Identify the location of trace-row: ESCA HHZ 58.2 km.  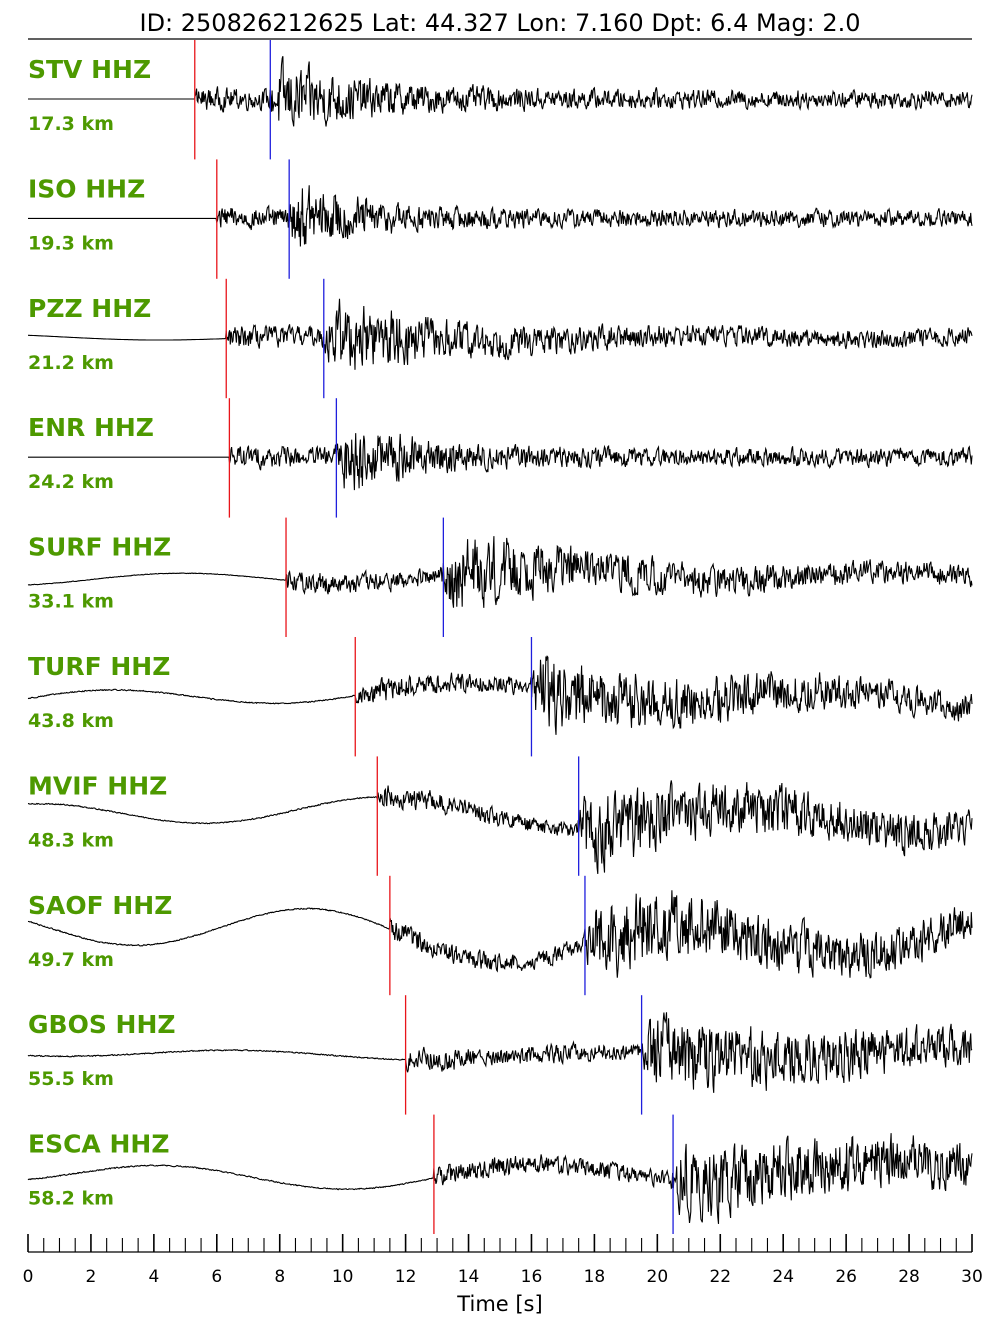
(500, 1174).